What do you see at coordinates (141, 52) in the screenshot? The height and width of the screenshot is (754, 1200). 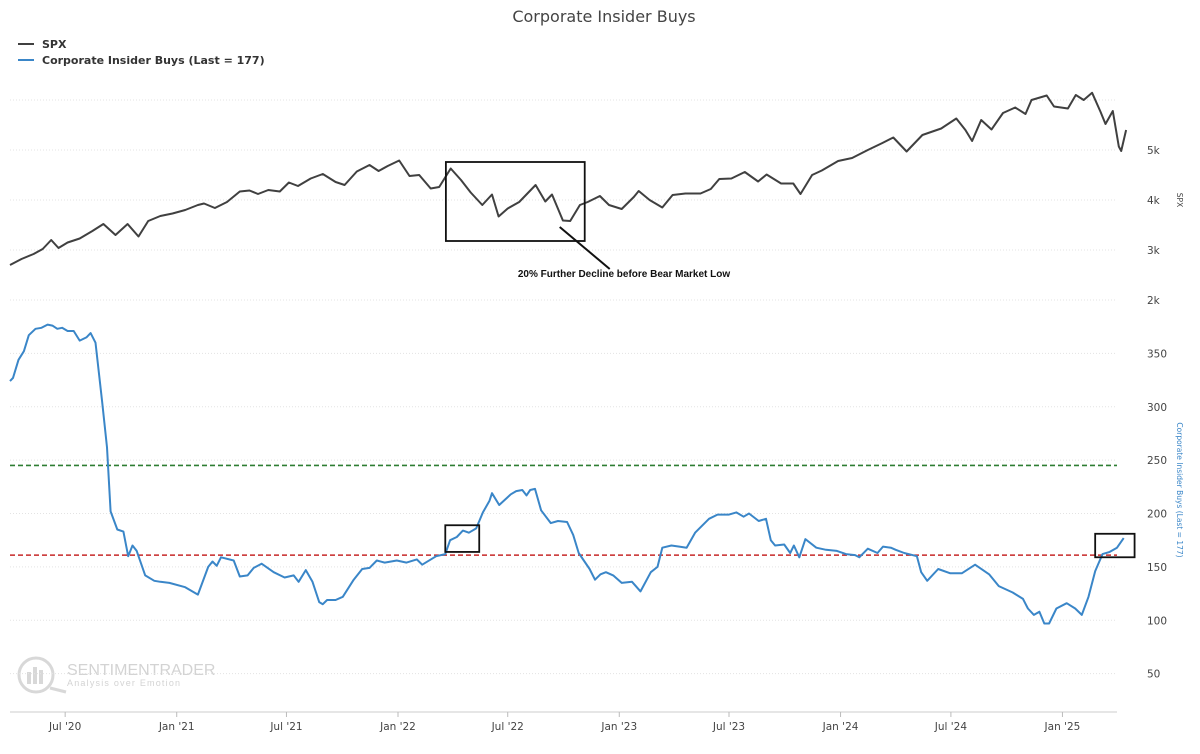 I see `legend: SPX Corporate Insider Buys (Last = 177)` at bounding box center [141, 52].